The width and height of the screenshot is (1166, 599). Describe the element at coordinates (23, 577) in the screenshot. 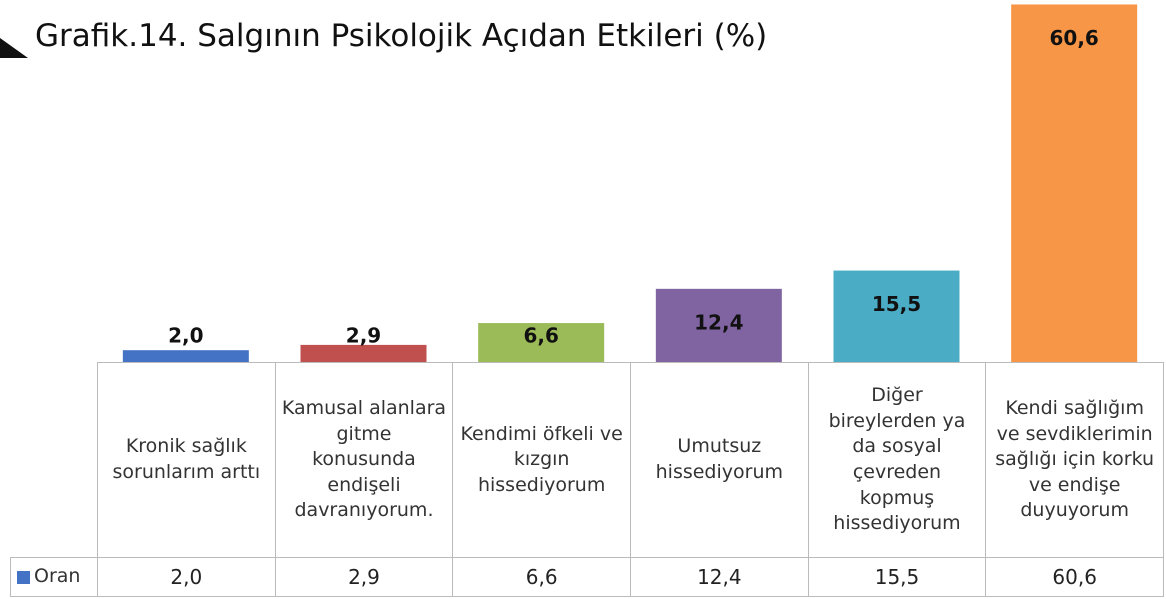

I see `legend-swatch` at that location.